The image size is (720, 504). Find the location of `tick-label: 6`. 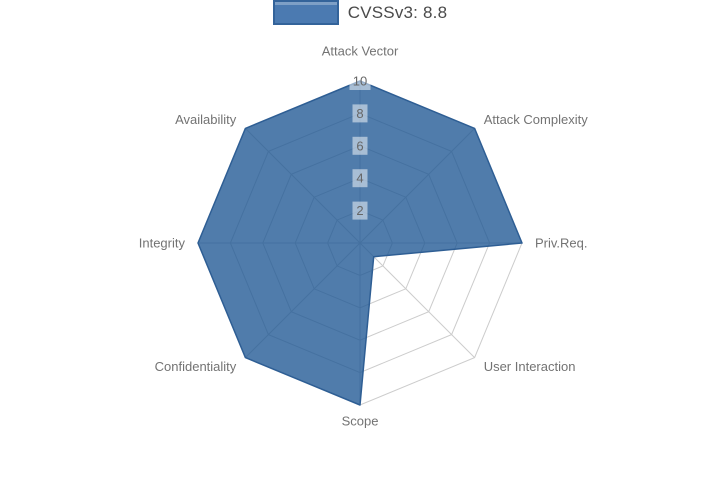

tick-label: 6 is located at coordinates (359, 145).